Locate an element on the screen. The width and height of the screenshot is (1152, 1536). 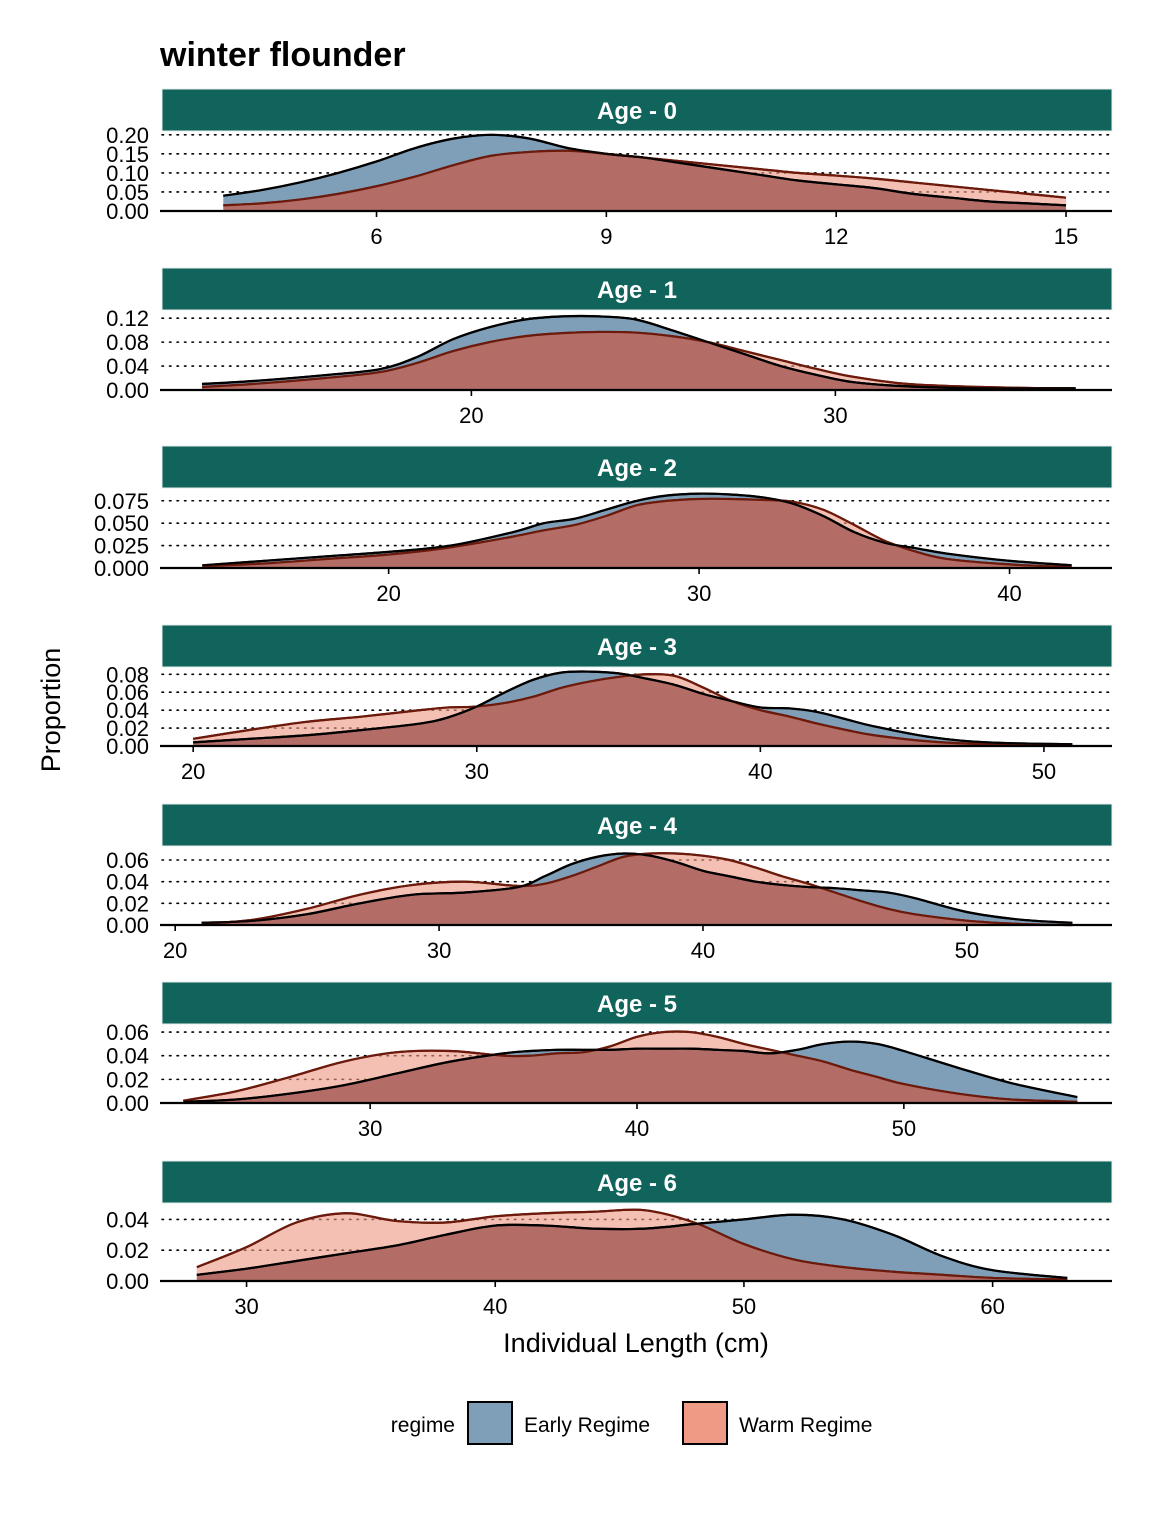
strip-label: Age - 1 is located at coordinates (637, 290).